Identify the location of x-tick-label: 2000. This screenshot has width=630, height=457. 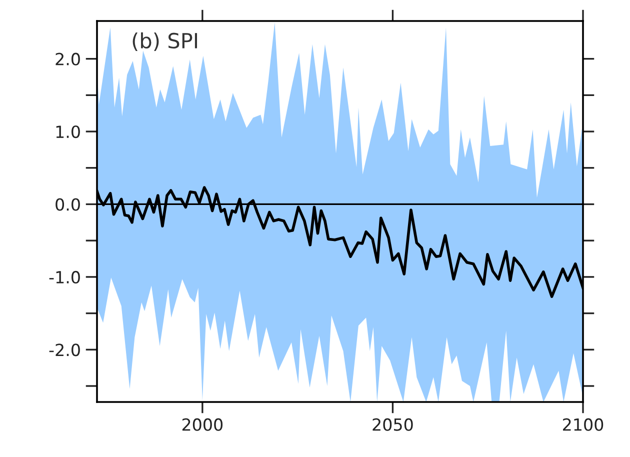
(202, 424).